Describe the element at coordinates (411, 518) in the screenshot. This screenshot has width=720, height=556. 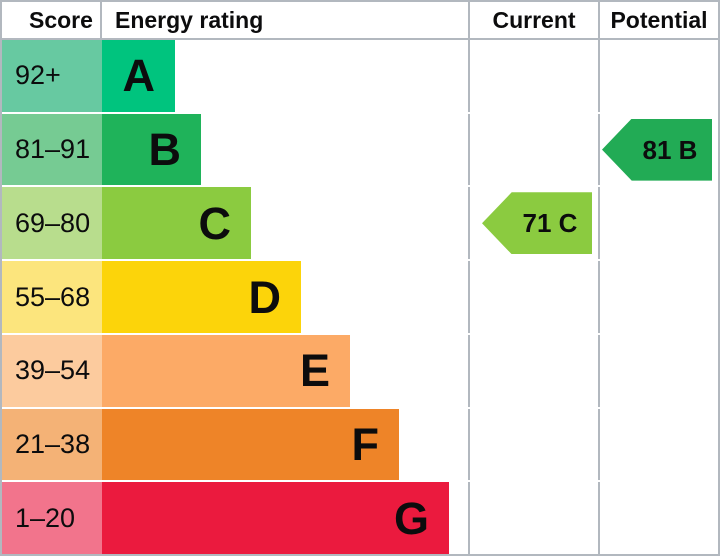
I see `band-g-letter: G` at that location.